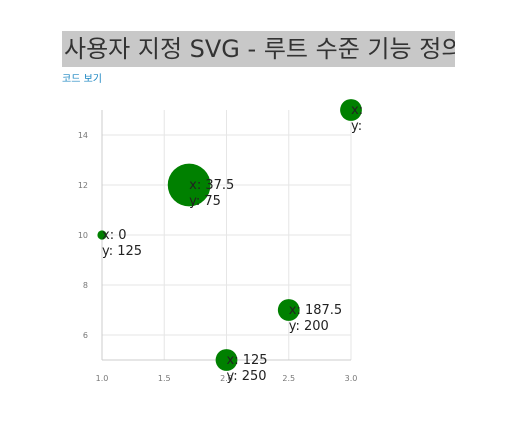 The image size is (511, 433). I want to click on y-tick-label: 6, so click(85, 335).